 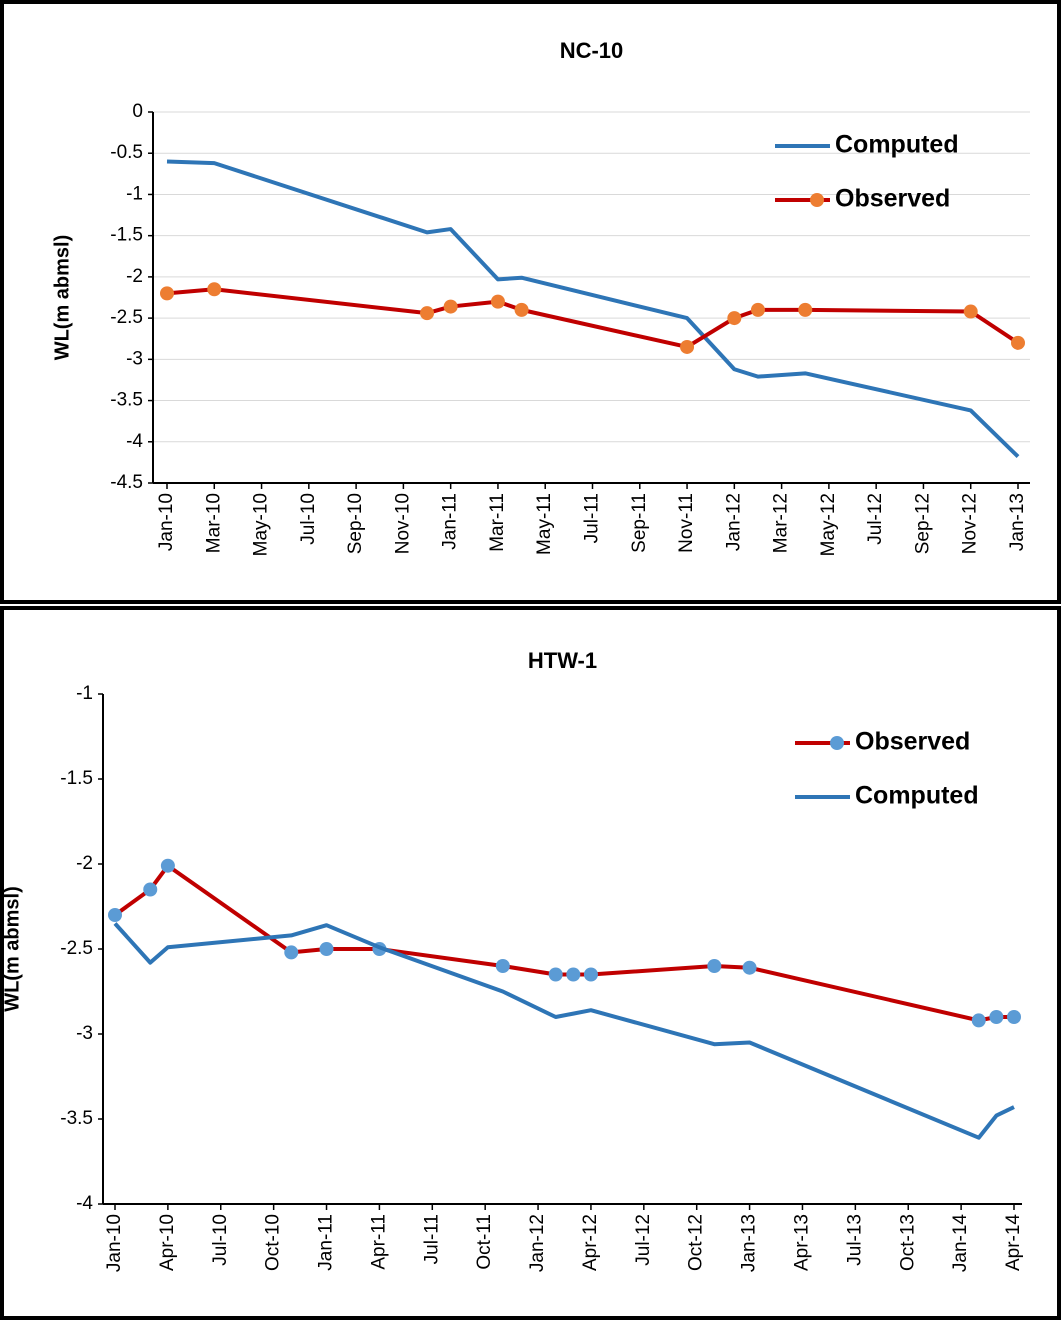 What do you see at coordinates (378, 1242) in the screenshot?
I see `x-tick-label: Apr-11` at bounding box center [378, 1242].